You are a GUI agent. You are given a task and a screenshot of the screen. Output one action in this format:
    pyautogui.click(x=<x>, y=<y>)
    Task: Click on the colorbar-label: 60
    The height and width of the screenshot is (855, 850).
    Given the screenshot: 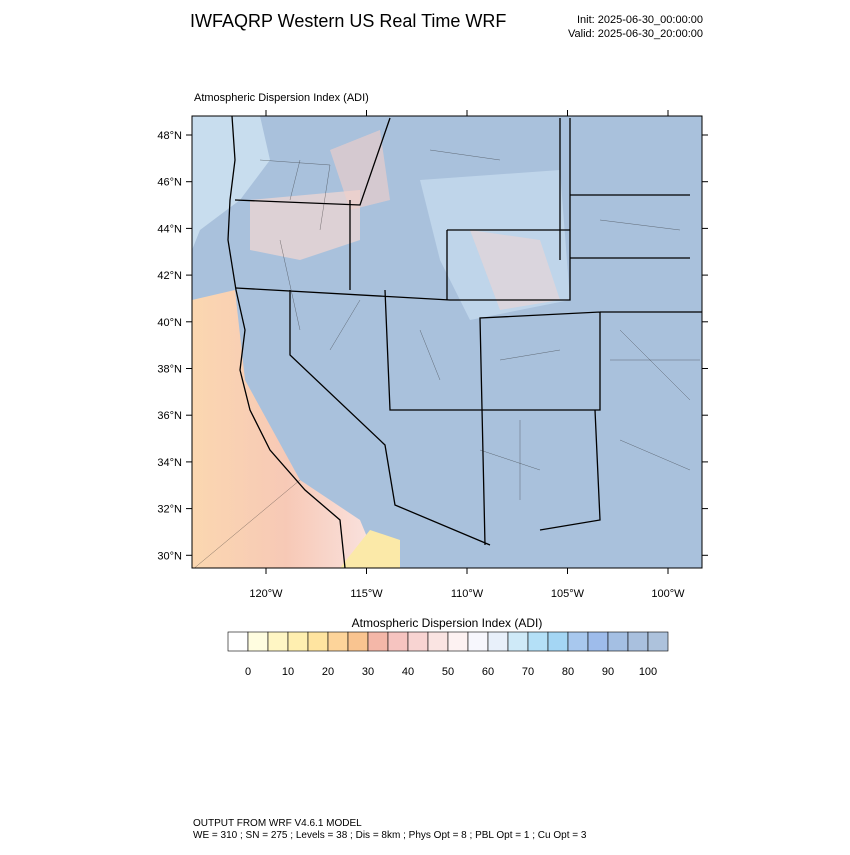 What is the action you would take?
    pyautogui.click(x=488, y=672)
    